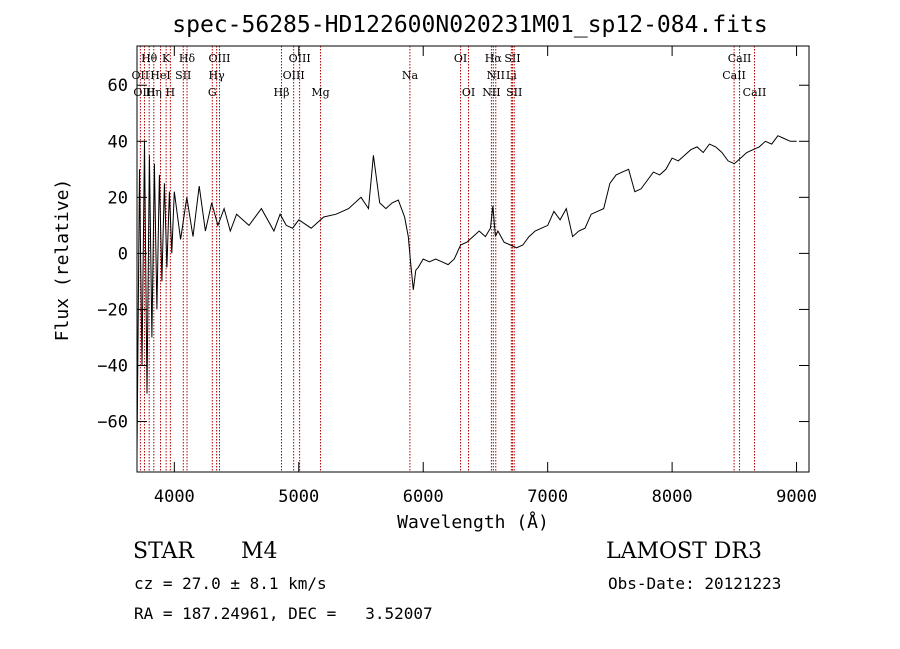 The width and height of the screenshot is (900, 649). I want to click on coordinates-text: RA = 187.24961, DEC = 3.52007, so click(283, 613).